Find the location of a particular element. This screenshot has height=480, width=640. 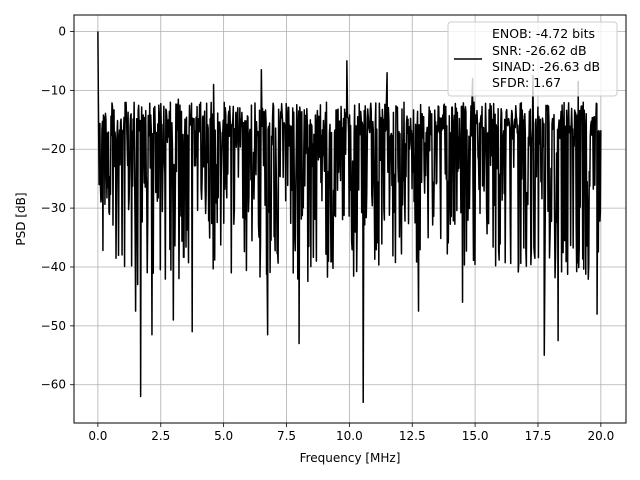

legend-text-enob: ENOB: -4.72 bits is located at coordinates (543, 33).